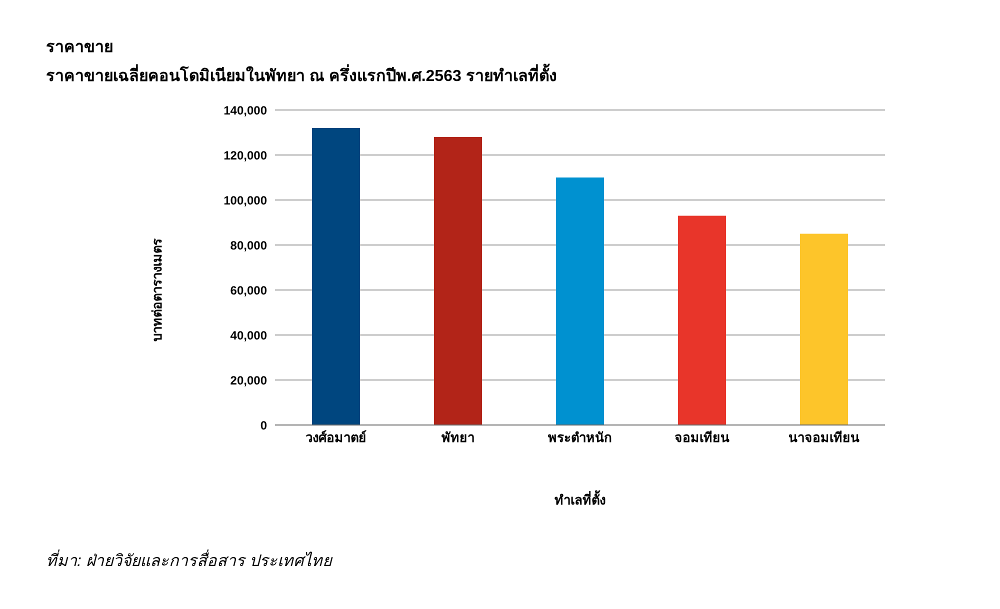  Describe the element at coordinates (336, 438) in the screenshot. I see `x-tick-label: วงศ์อมาตย์` at that location.